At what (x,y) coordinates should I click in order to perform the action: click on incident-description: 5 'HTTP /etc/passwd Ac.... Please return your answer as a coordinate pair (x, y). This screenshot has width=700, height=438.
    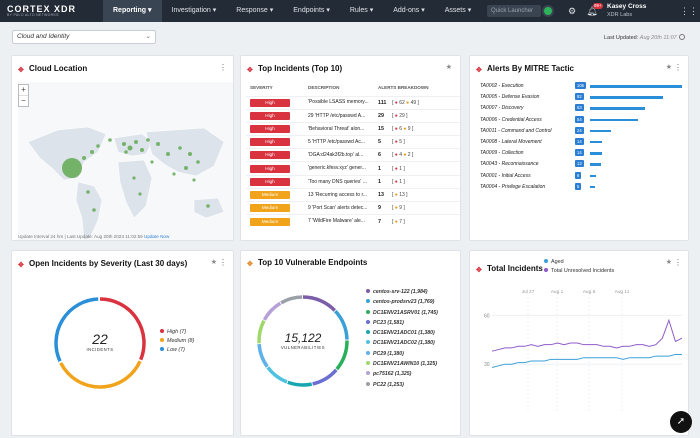
    Looking at the image, I should click on (336, 141).